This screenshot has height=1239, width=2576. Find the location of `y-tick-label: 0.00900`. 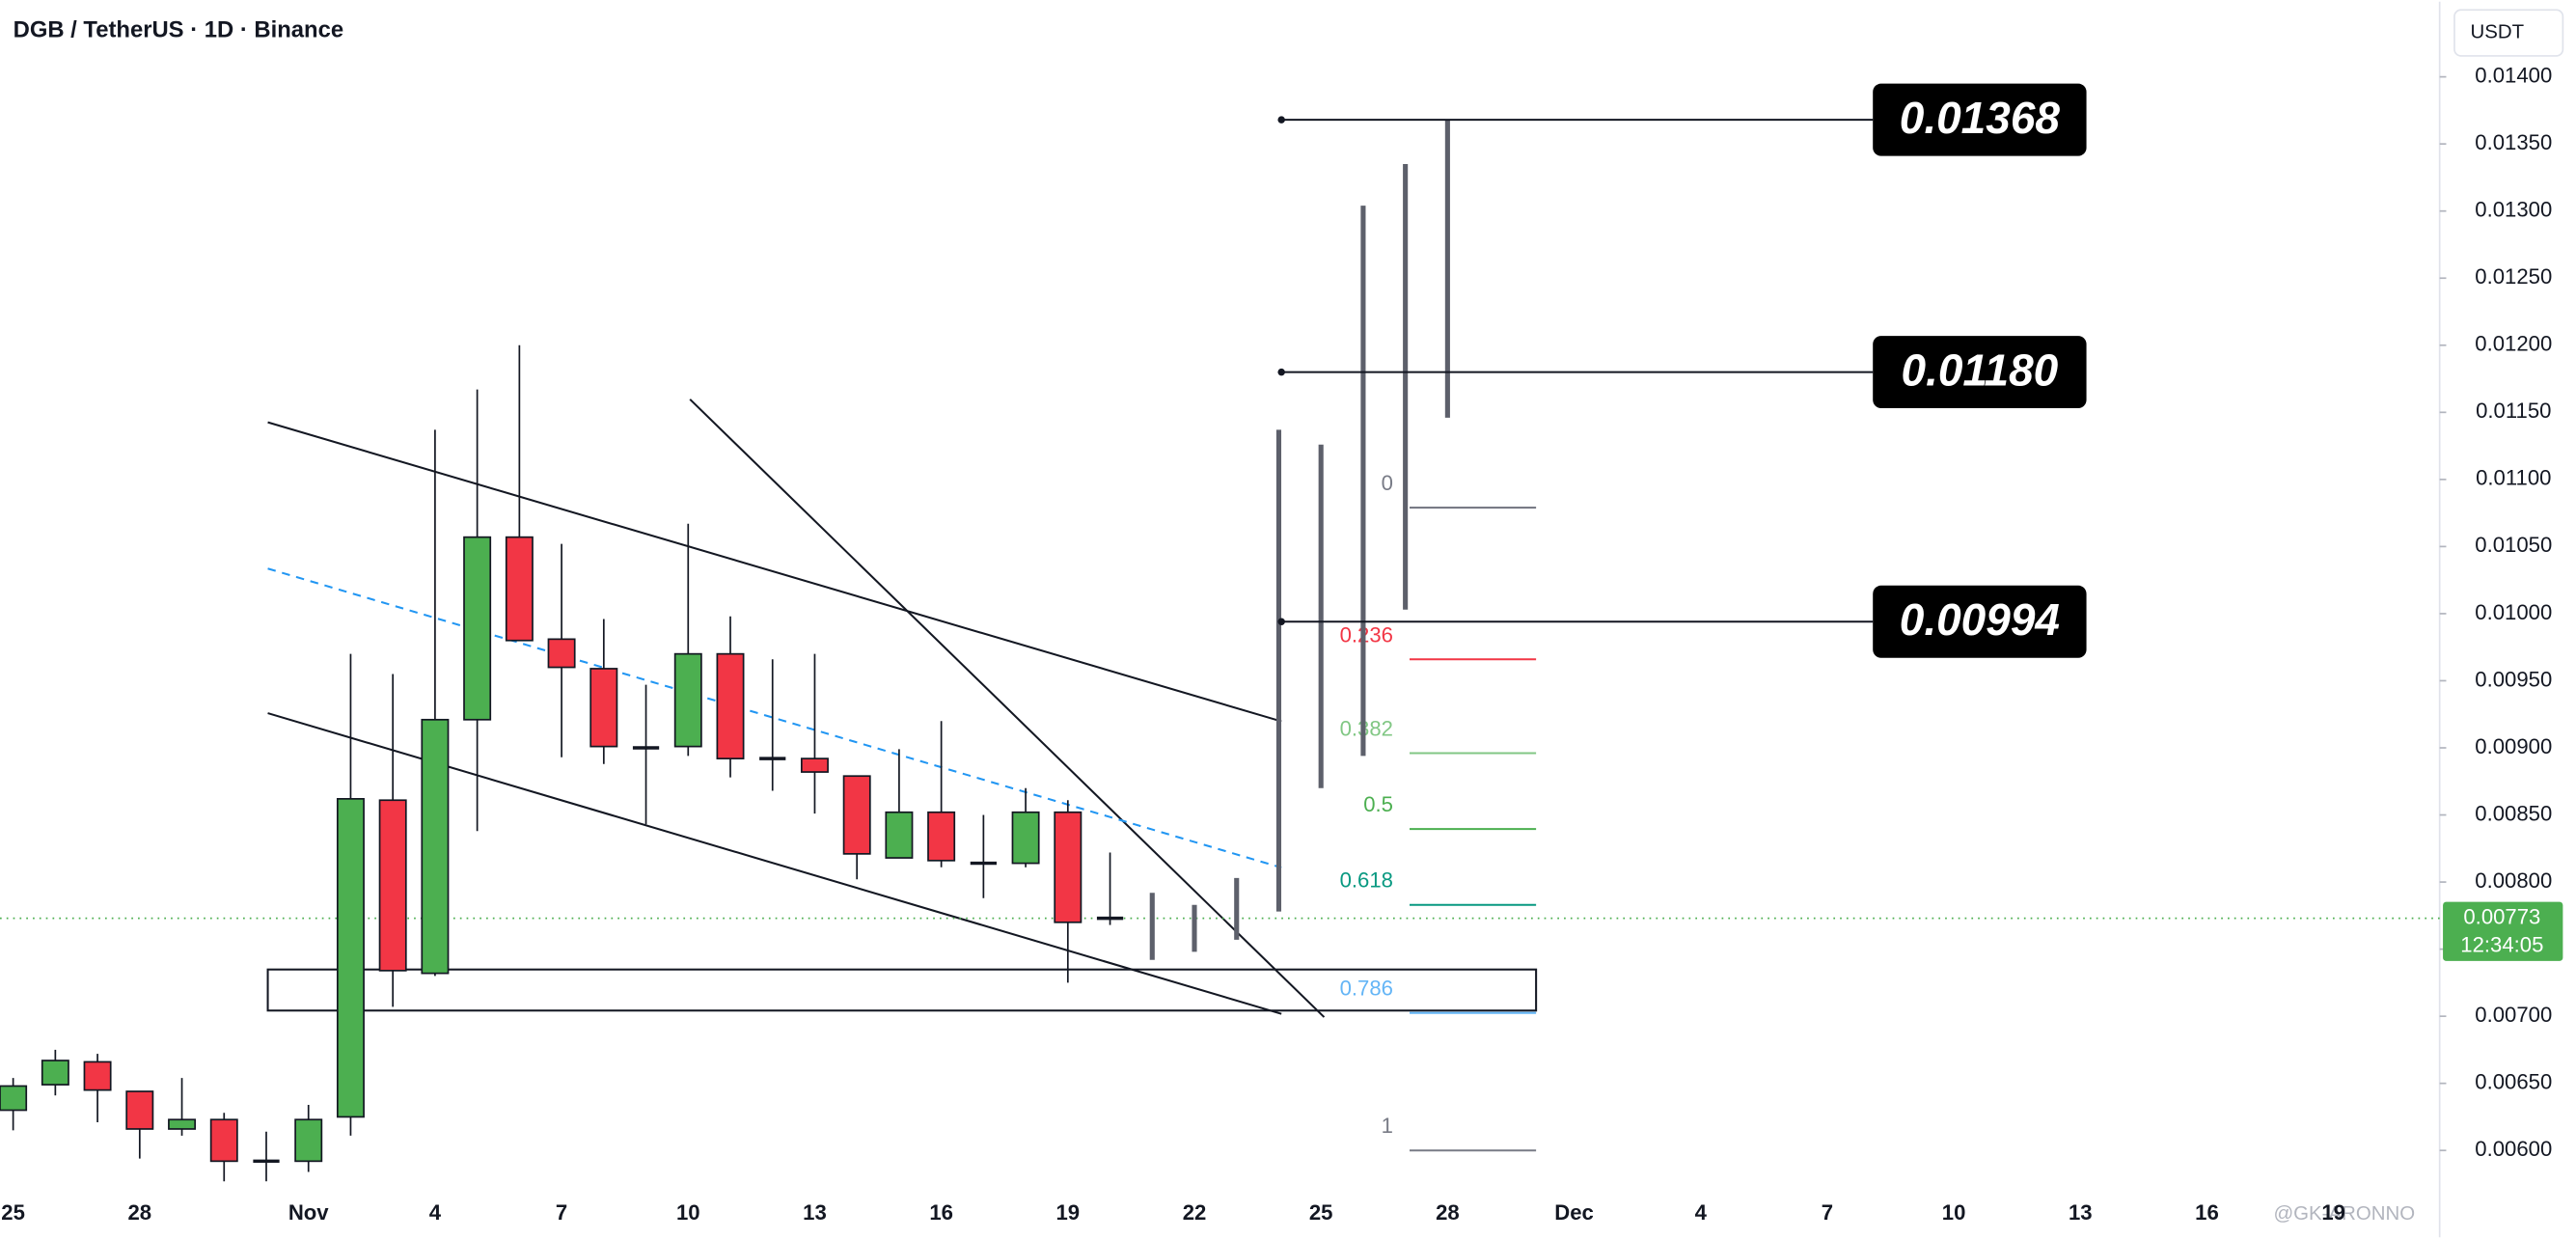

y-tick-label: 0.00900 is located at coordinates (2514, 746).